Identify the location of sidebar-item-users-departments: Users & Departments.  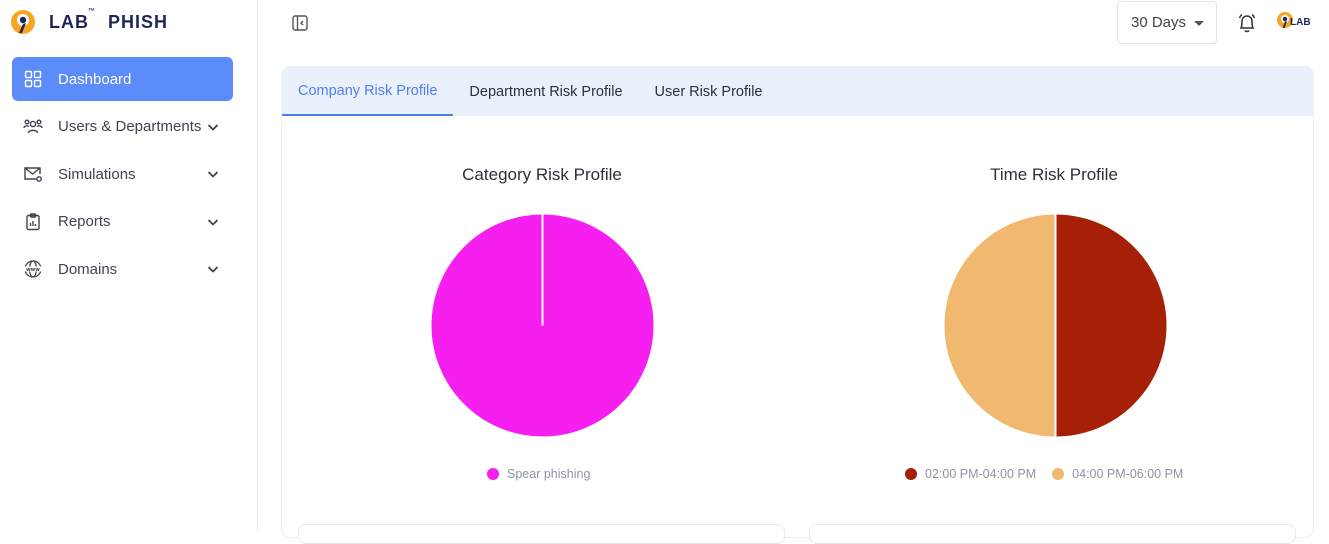
(122, 127).